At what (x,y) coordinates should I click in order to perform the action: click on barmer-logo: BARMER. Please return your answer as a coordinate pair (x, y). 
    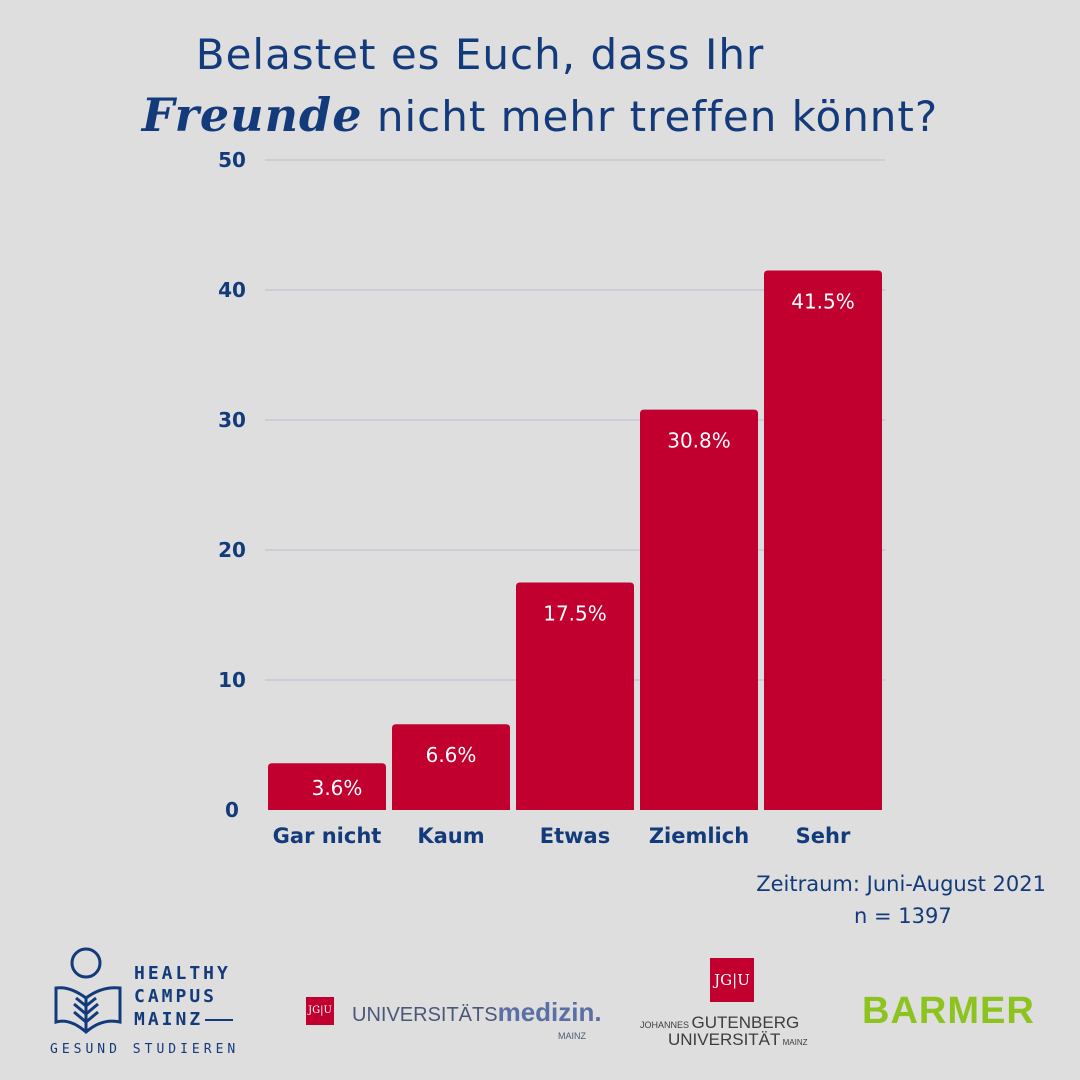
    Looking at the image, I should click on (948, 1011).